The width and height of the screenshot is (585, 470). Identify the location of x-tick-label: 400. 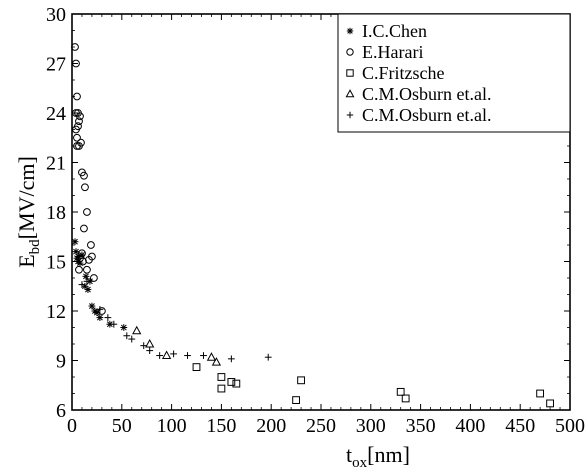
(470, 426).